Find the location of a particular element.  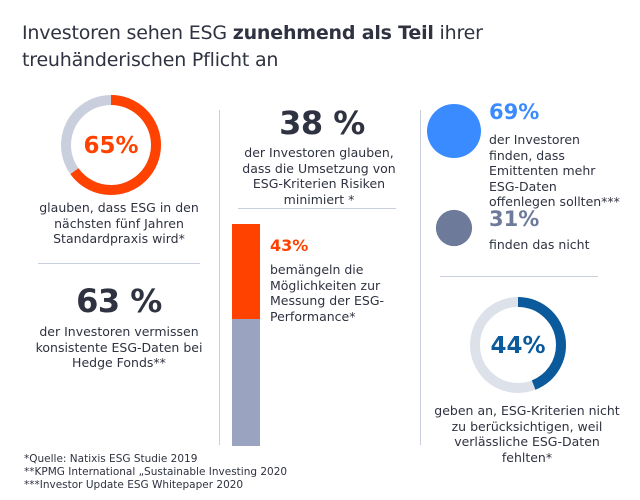

divider-col2 is located at coordinates (317, 208).